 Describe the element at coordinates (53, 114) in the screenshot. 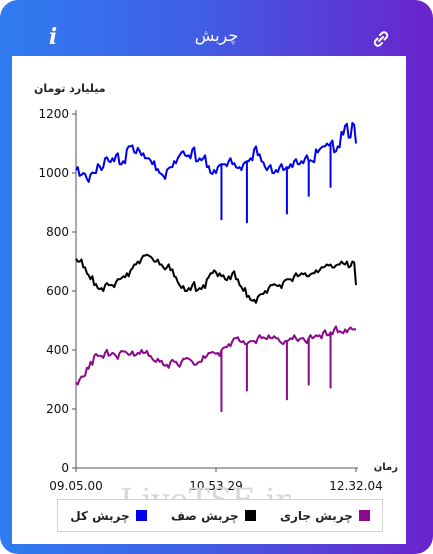

I see `y-tick-label: 1200` at that location.